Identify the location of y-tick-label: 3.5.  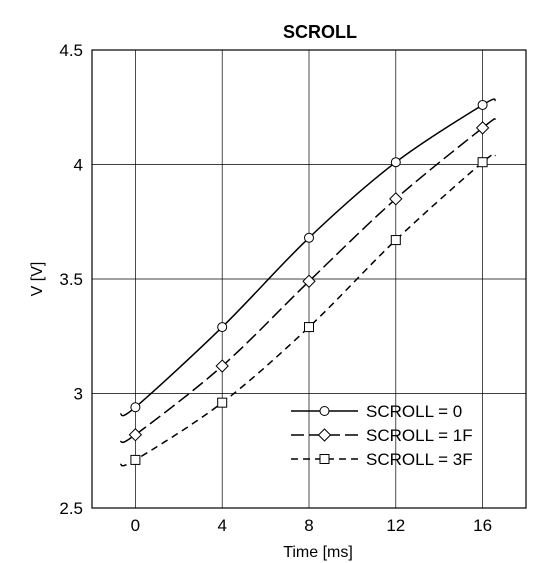
(71, 279).